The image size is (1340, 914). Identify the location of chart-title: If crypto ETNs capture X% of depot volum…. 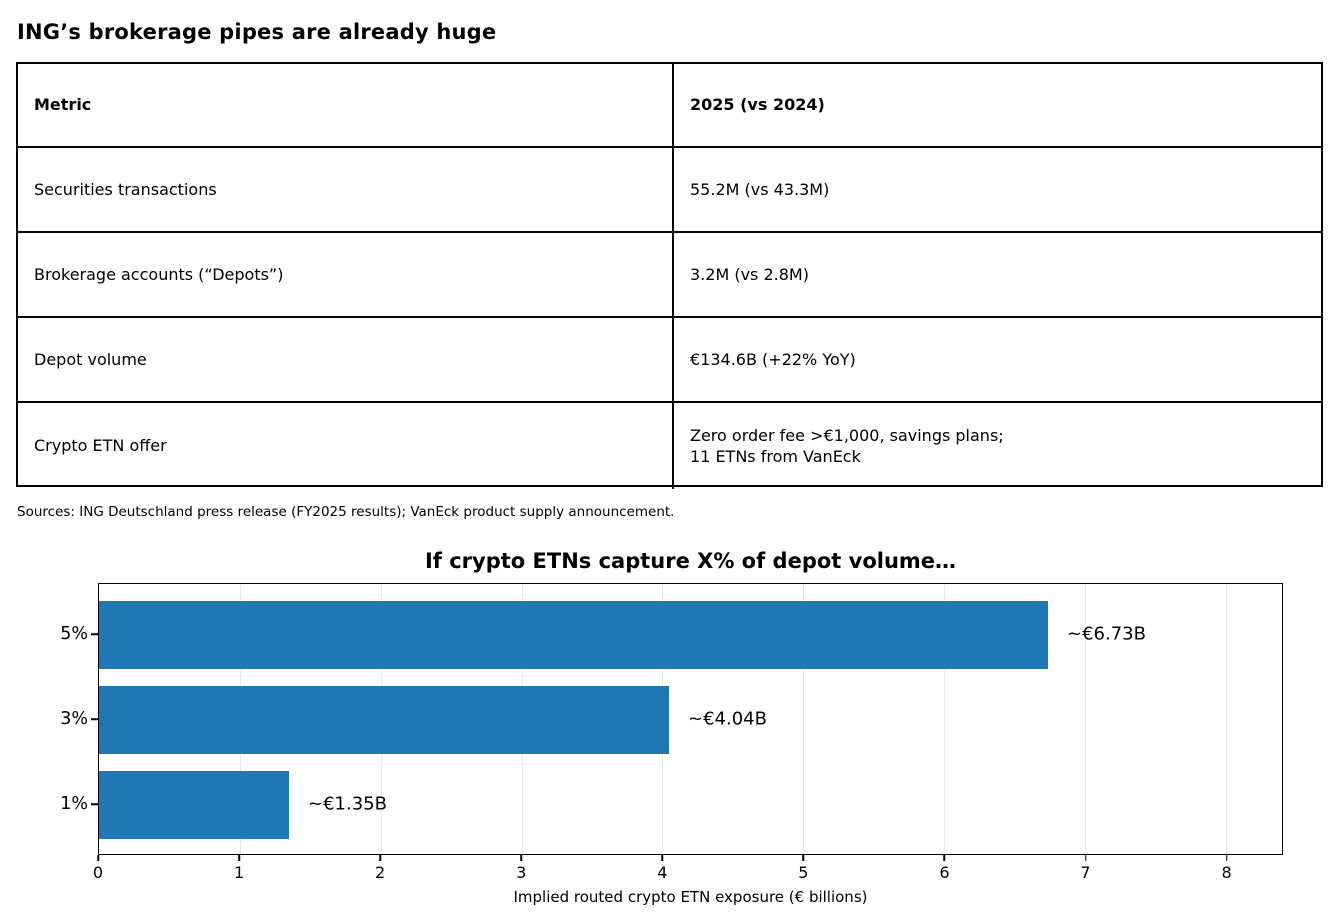
(690, 561).